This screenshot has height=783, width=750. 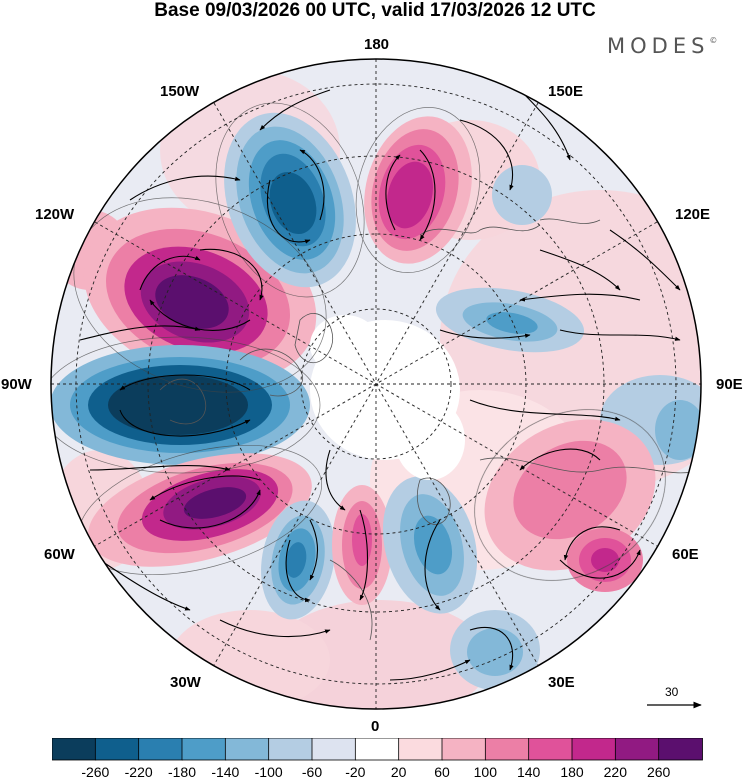 I want to click on lon-label-60w: 60W, so click(x=59, y=554).